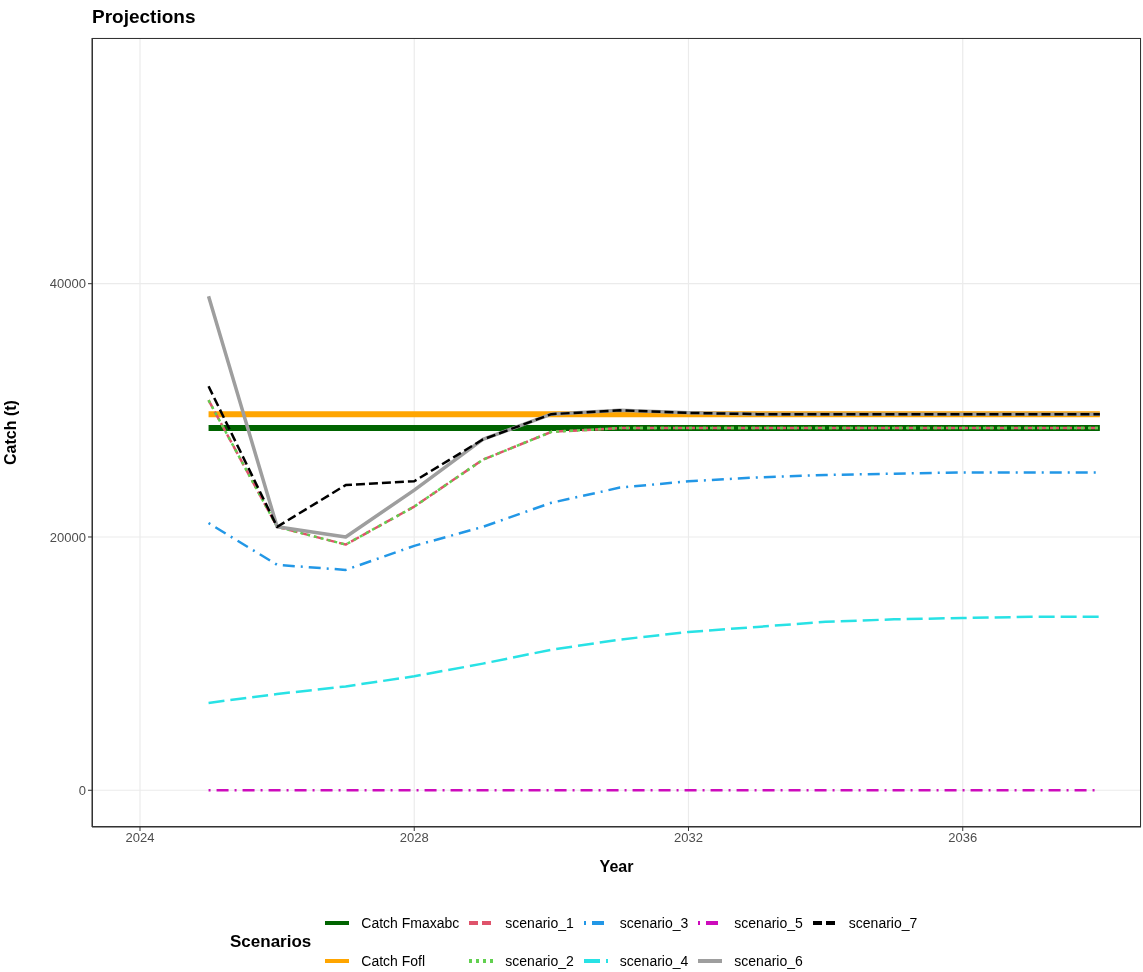  I want to click on legend-label: scenario_6, so click(768, 961).